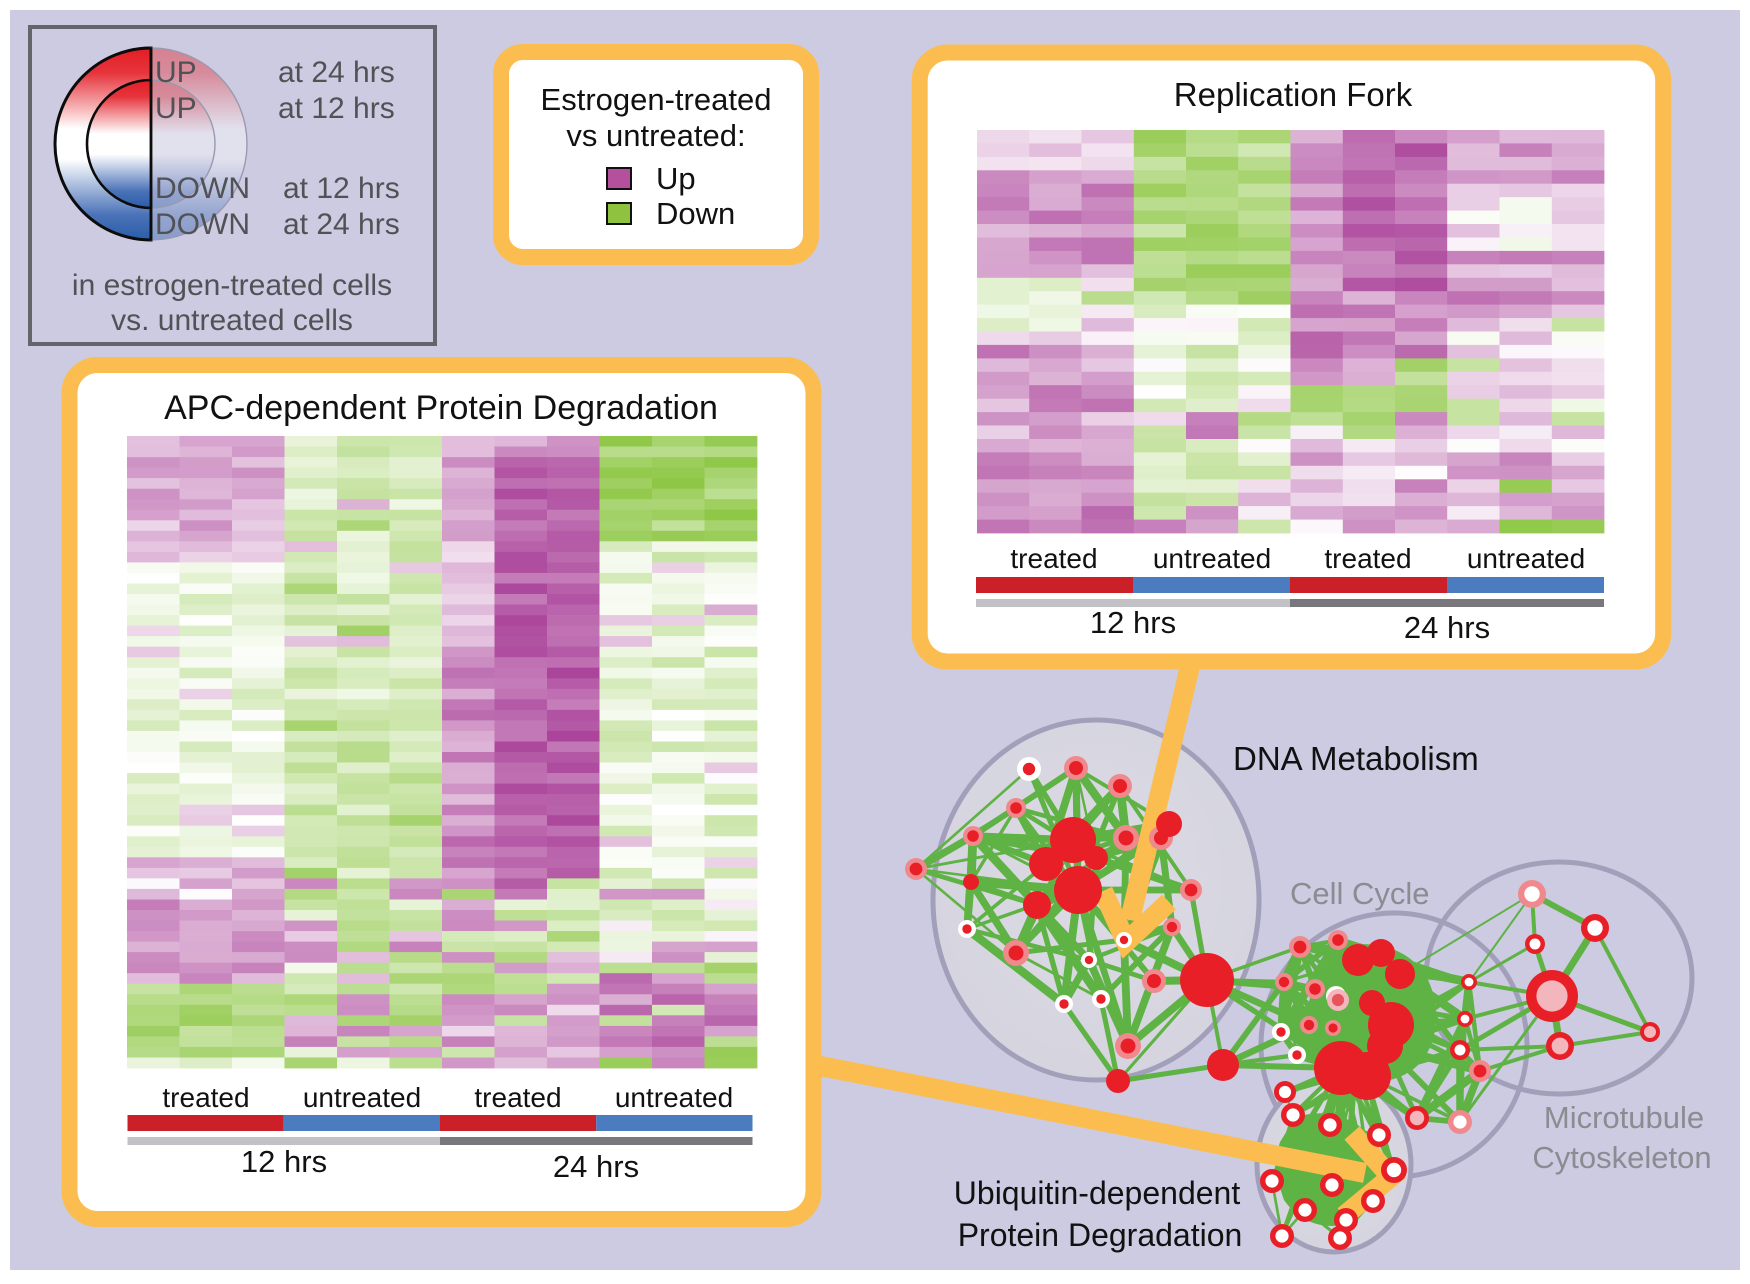  What do you see at coordinates (1624, 1117) in the screenshot?
I see `svg-text: Microtubule` at bounding box center [1624, 1117].